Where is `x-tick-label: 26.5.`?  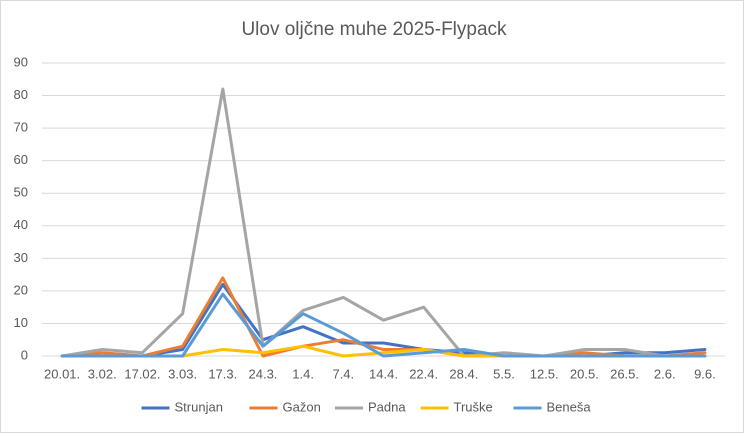 x-tick-label: 26.5. is located at coordinates (624, 373).